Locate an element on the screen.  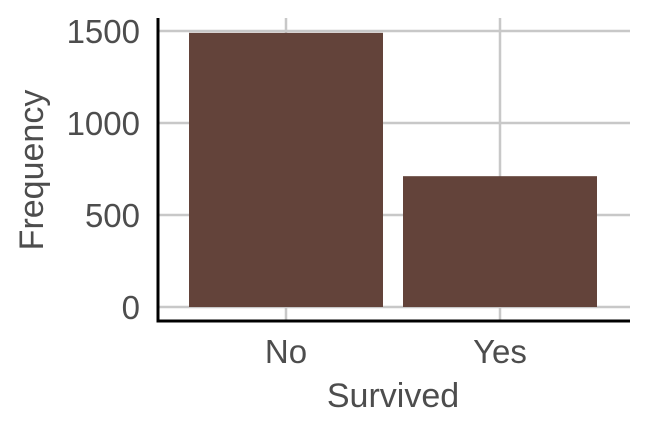
y-axis-title: Frequency is located at coordinates (32, 170).